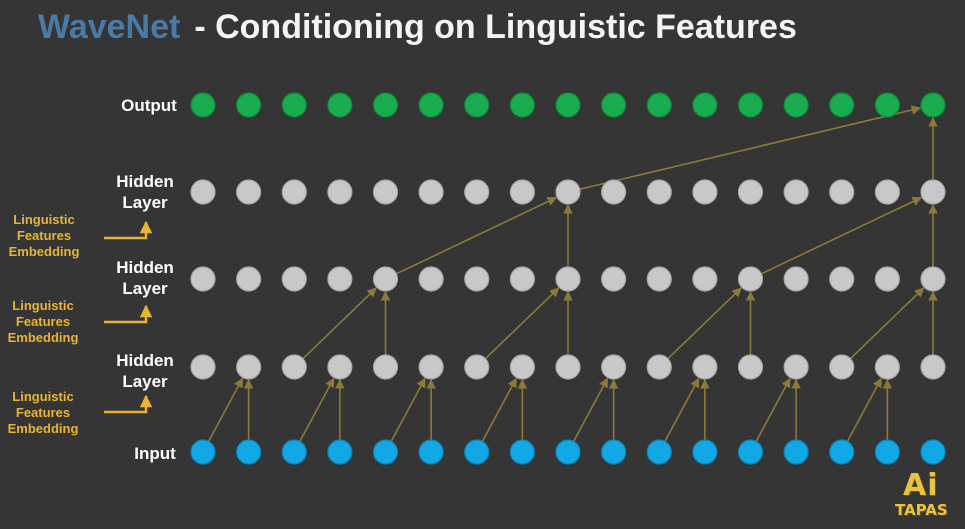 The height and width of the screenshot is (529, 965). I want to click on embedding-arrows, so click(128, 317).